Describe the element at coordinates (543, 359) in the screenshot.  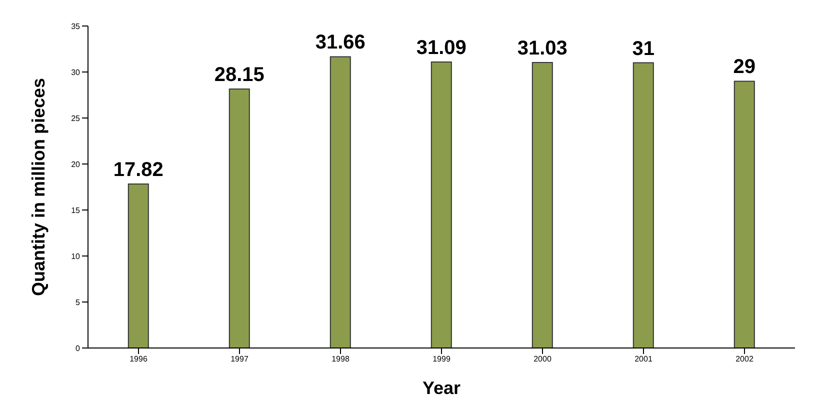
I see `x-tick-label: 2000` at that location.